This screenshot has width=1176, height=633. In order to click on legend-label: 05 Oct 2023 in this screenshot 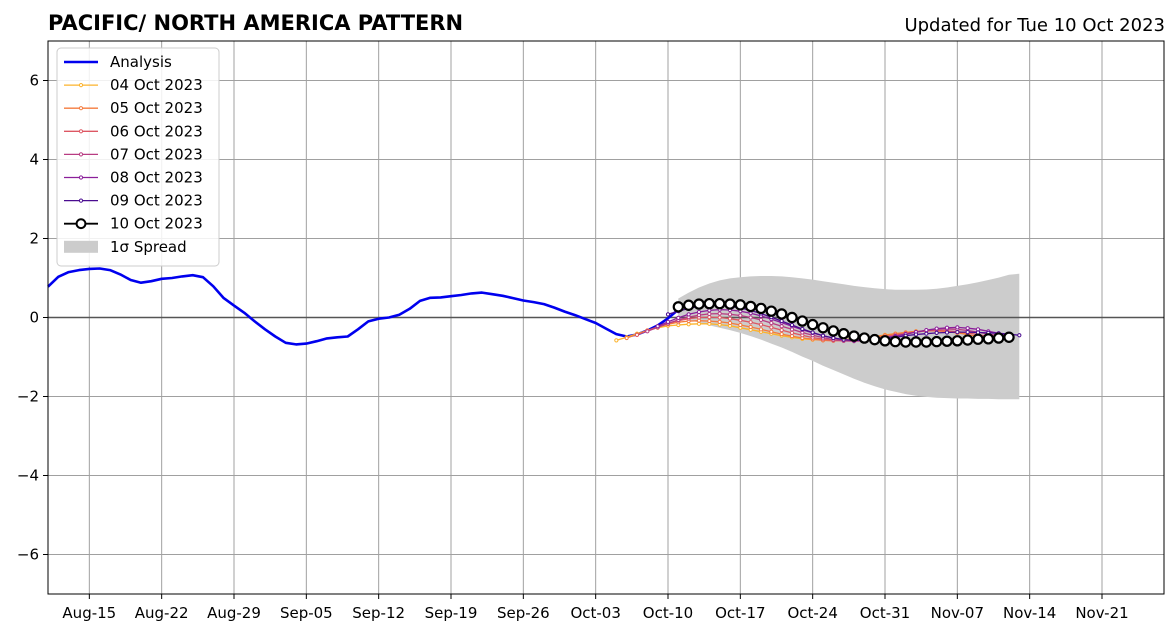, I will do `click(156, 108)`.